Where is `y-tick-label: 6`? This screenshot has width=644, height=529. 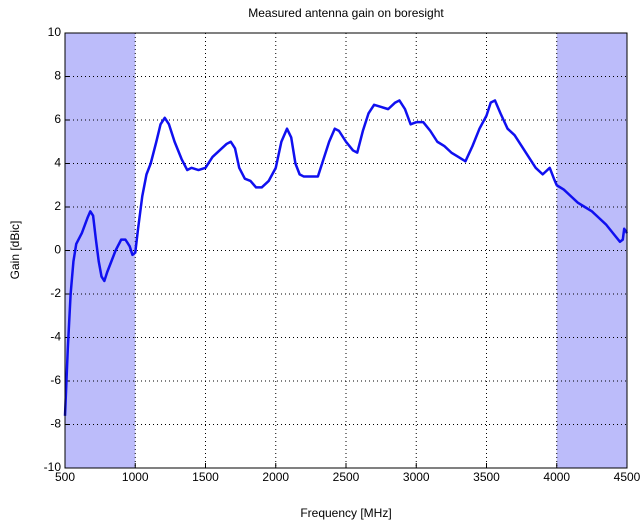 y-tick-label: 6 is located at coordinates (57, 119).